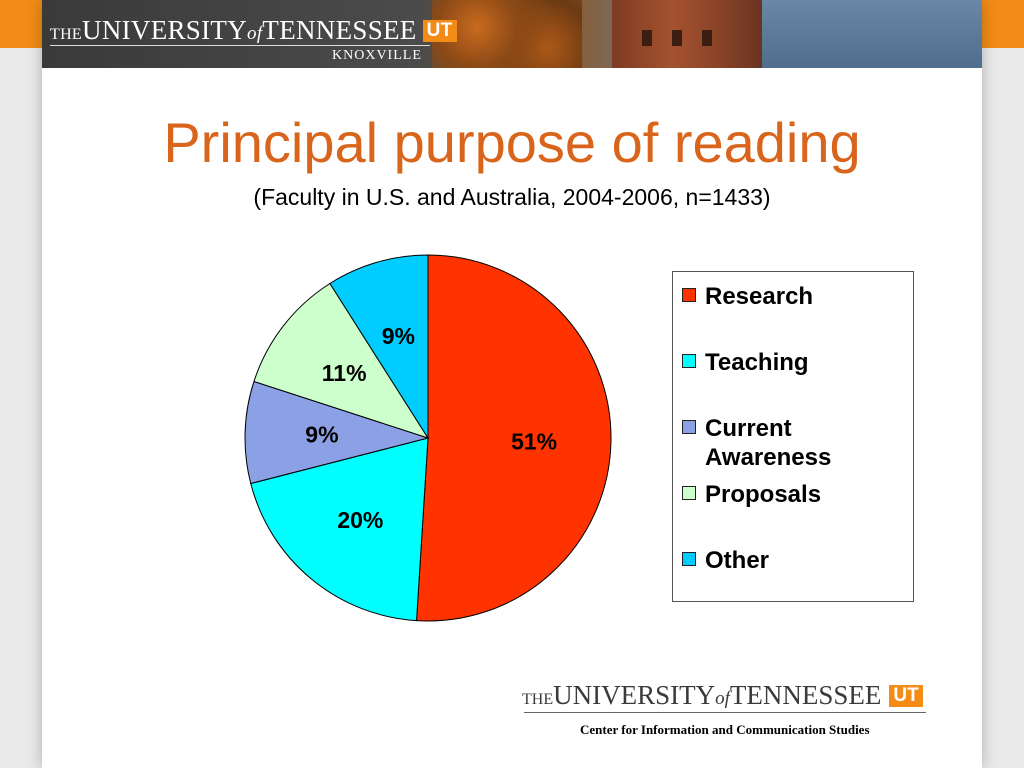  Describe the element at coordinates (689, 493) in the screenshot. I see `legend-swatch-proposals` at that location.